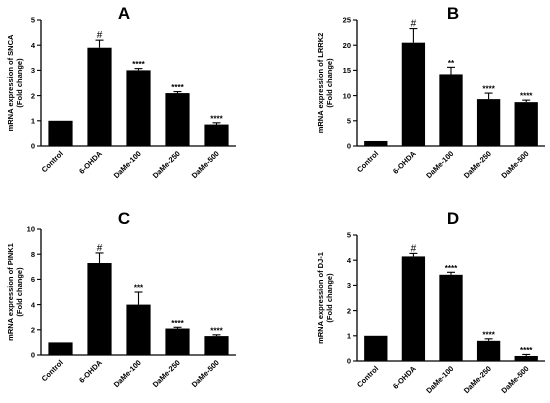 The width and height of the screenshot is (550, 403). What do you see at coordinates (10, 292) in the screenshot?
I see `y-axis-label-line: mRNA expression of PINK1` at bounding box center [10, 292].